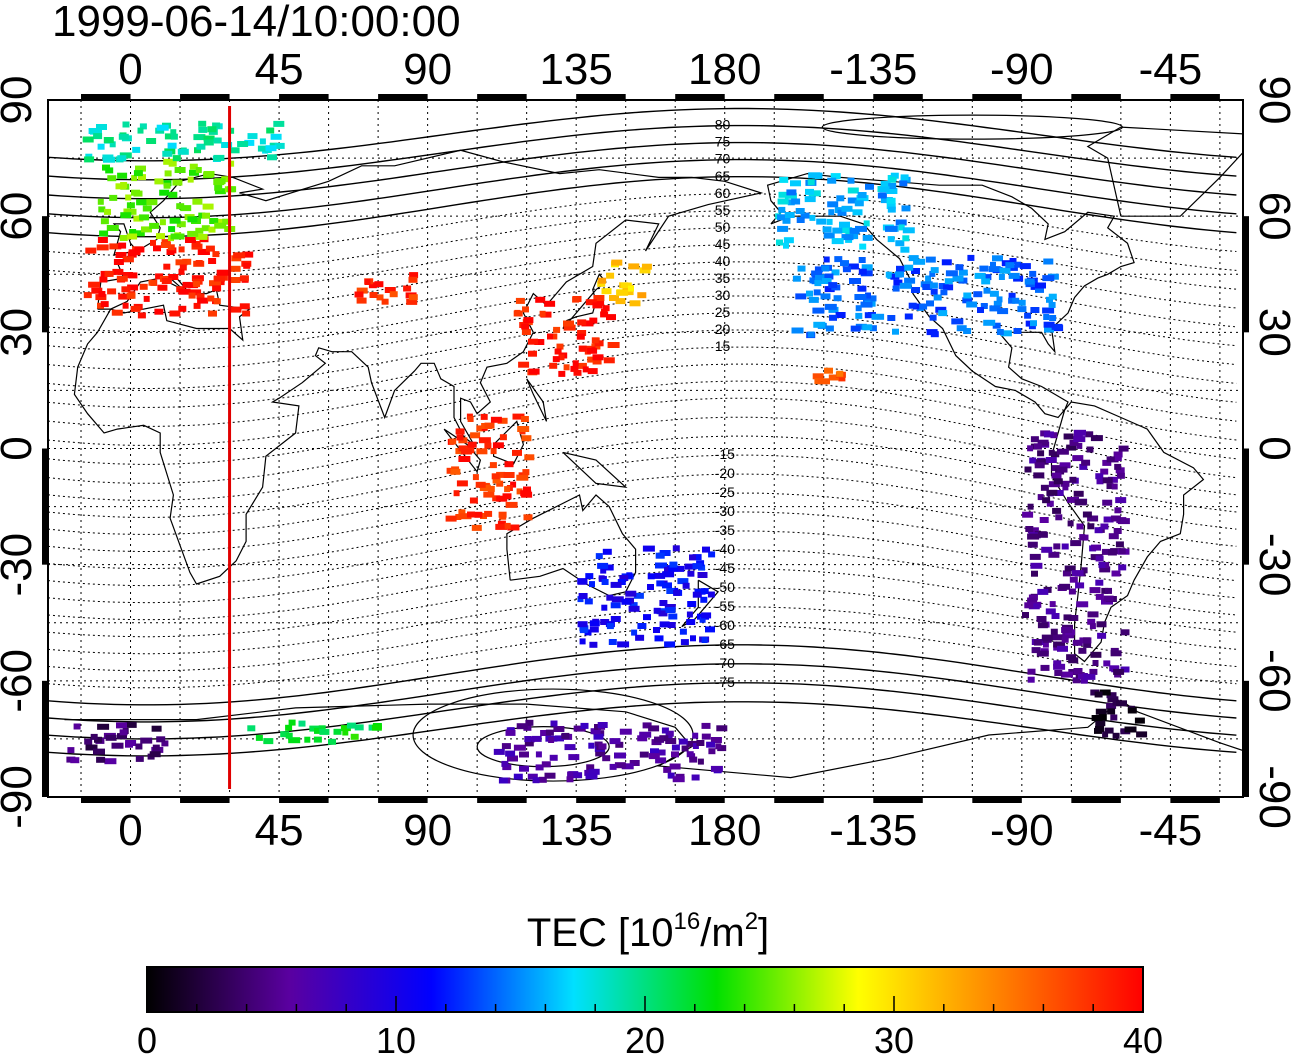 The image size is (1292, 1057). Describe the element at coordinates (1022, 830) in the screenshot. I see `longitude-label-bottom: -90` at that location.